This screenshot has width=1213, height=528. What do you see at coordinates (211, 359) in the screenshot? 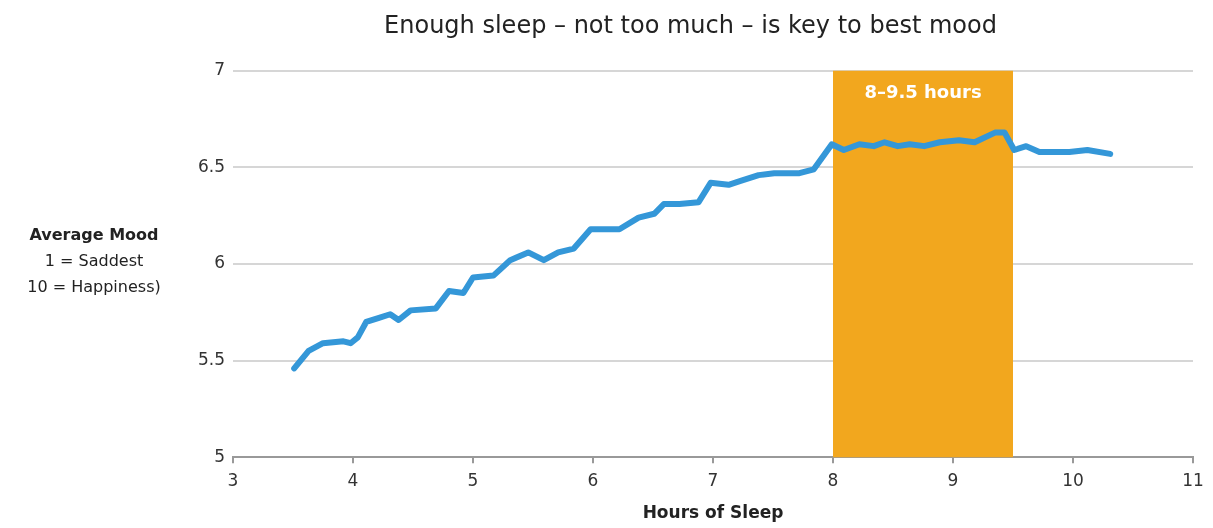
I see `y-tick-label: 5.5` at bounding box center [211, 359].